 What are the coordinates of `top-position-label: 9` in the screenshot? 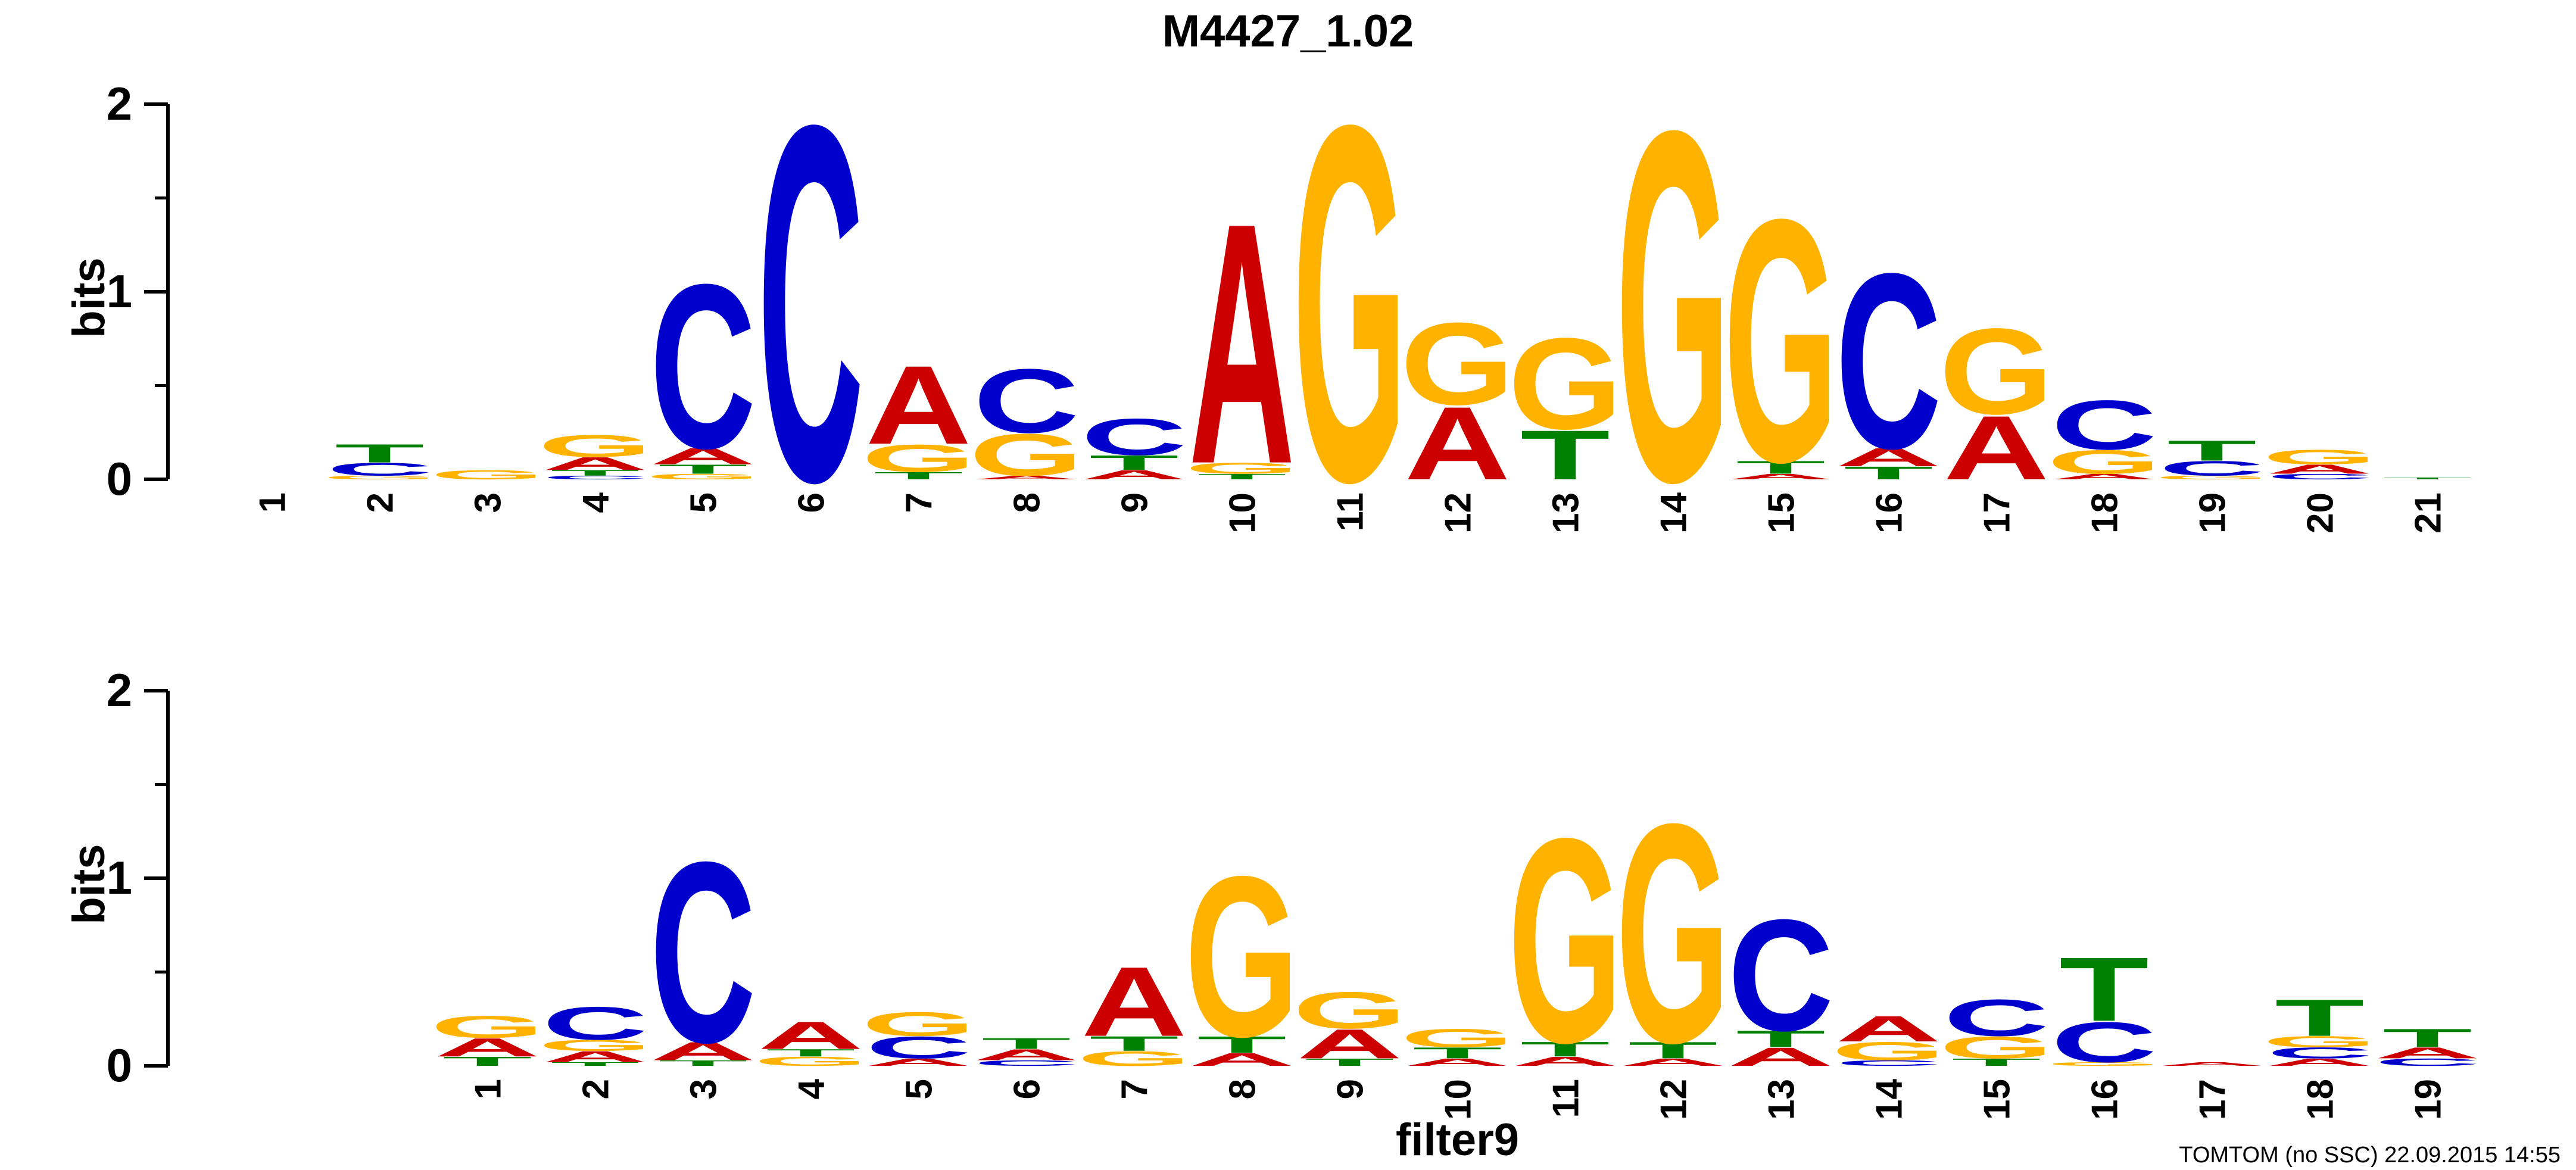 It's located at (1136, 502).